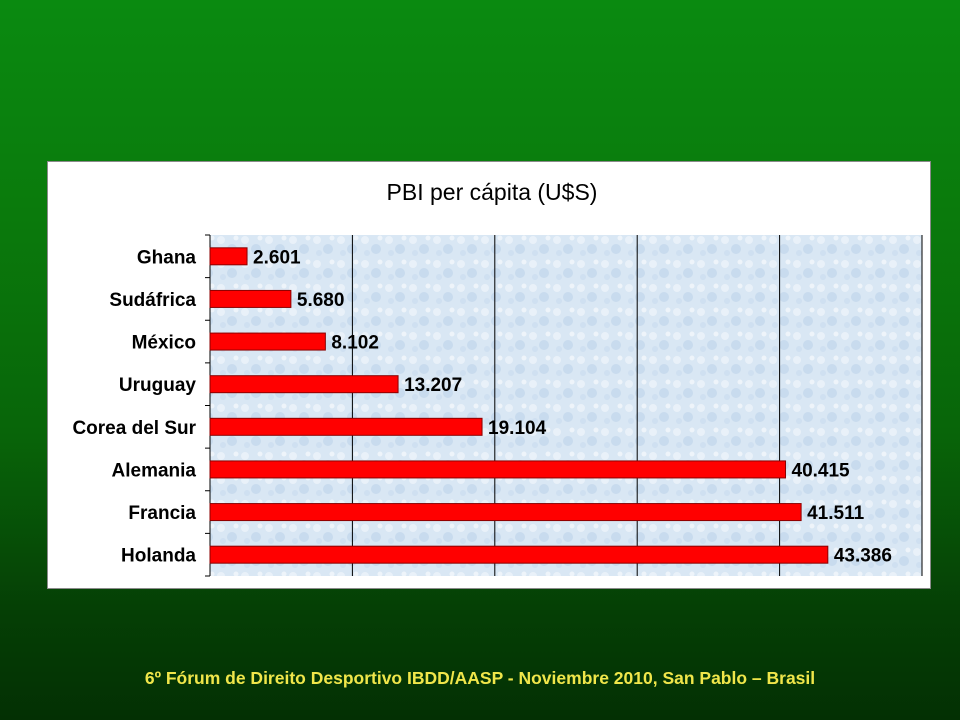 The height and width of the screenshot is (720, 960). I want to click on chart-title: PBI per cápita (U$S), so click(492, 192).